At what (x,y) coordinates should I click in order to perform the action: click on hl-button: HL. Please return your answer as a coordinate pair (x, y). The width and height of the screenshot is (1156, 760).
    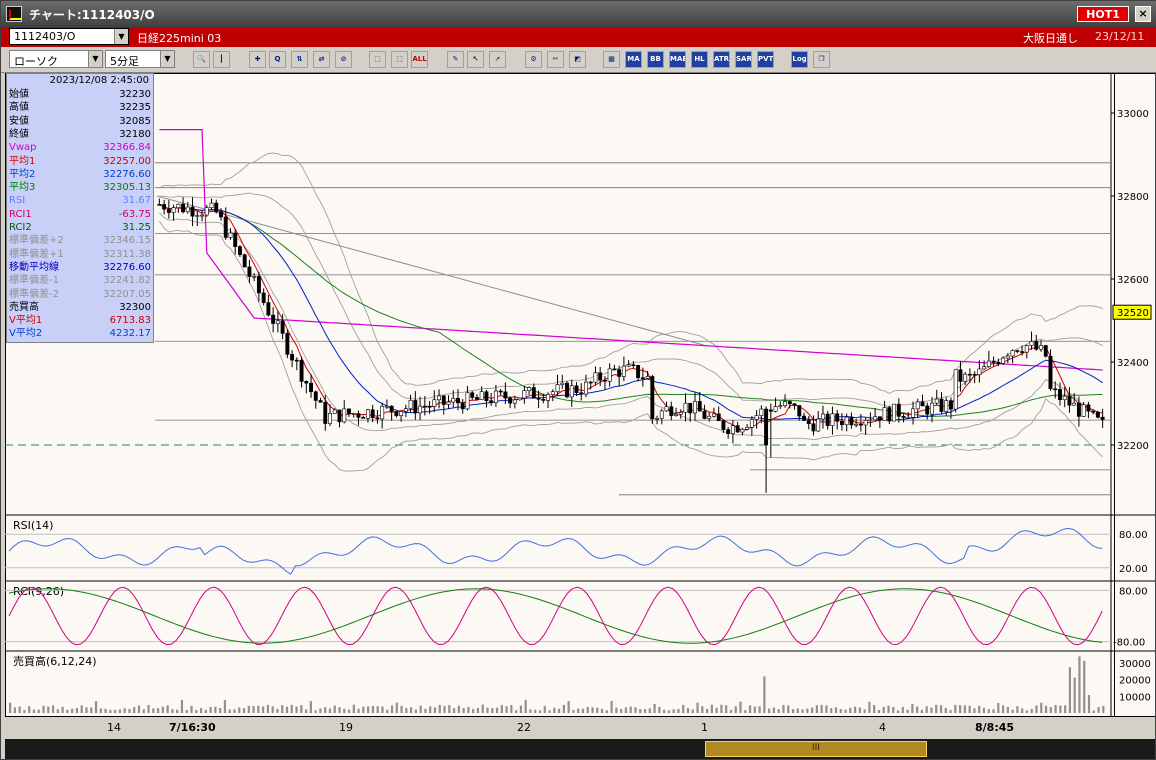
    Looking at the image, I should click on (699, 59).